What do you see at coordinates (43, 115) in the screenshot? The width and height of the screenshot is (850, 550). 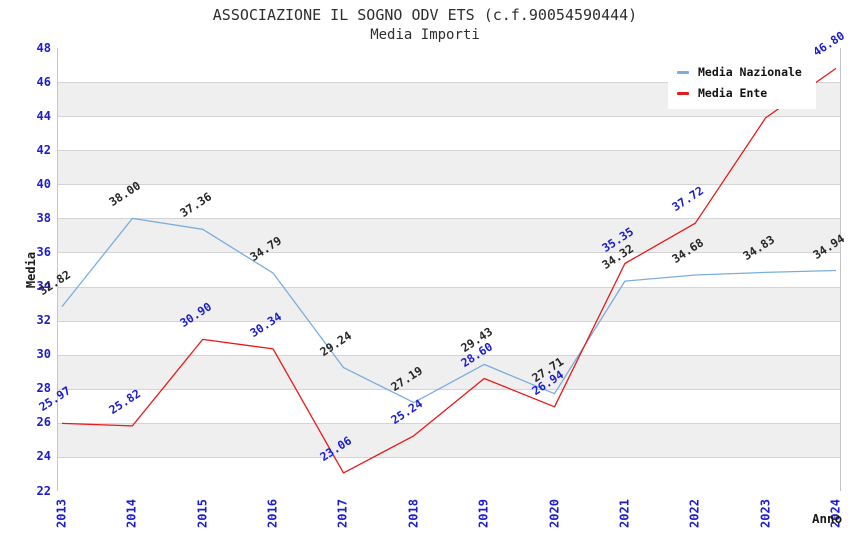 I see `y-tick-label: 44` at bounding box center [43, 115].